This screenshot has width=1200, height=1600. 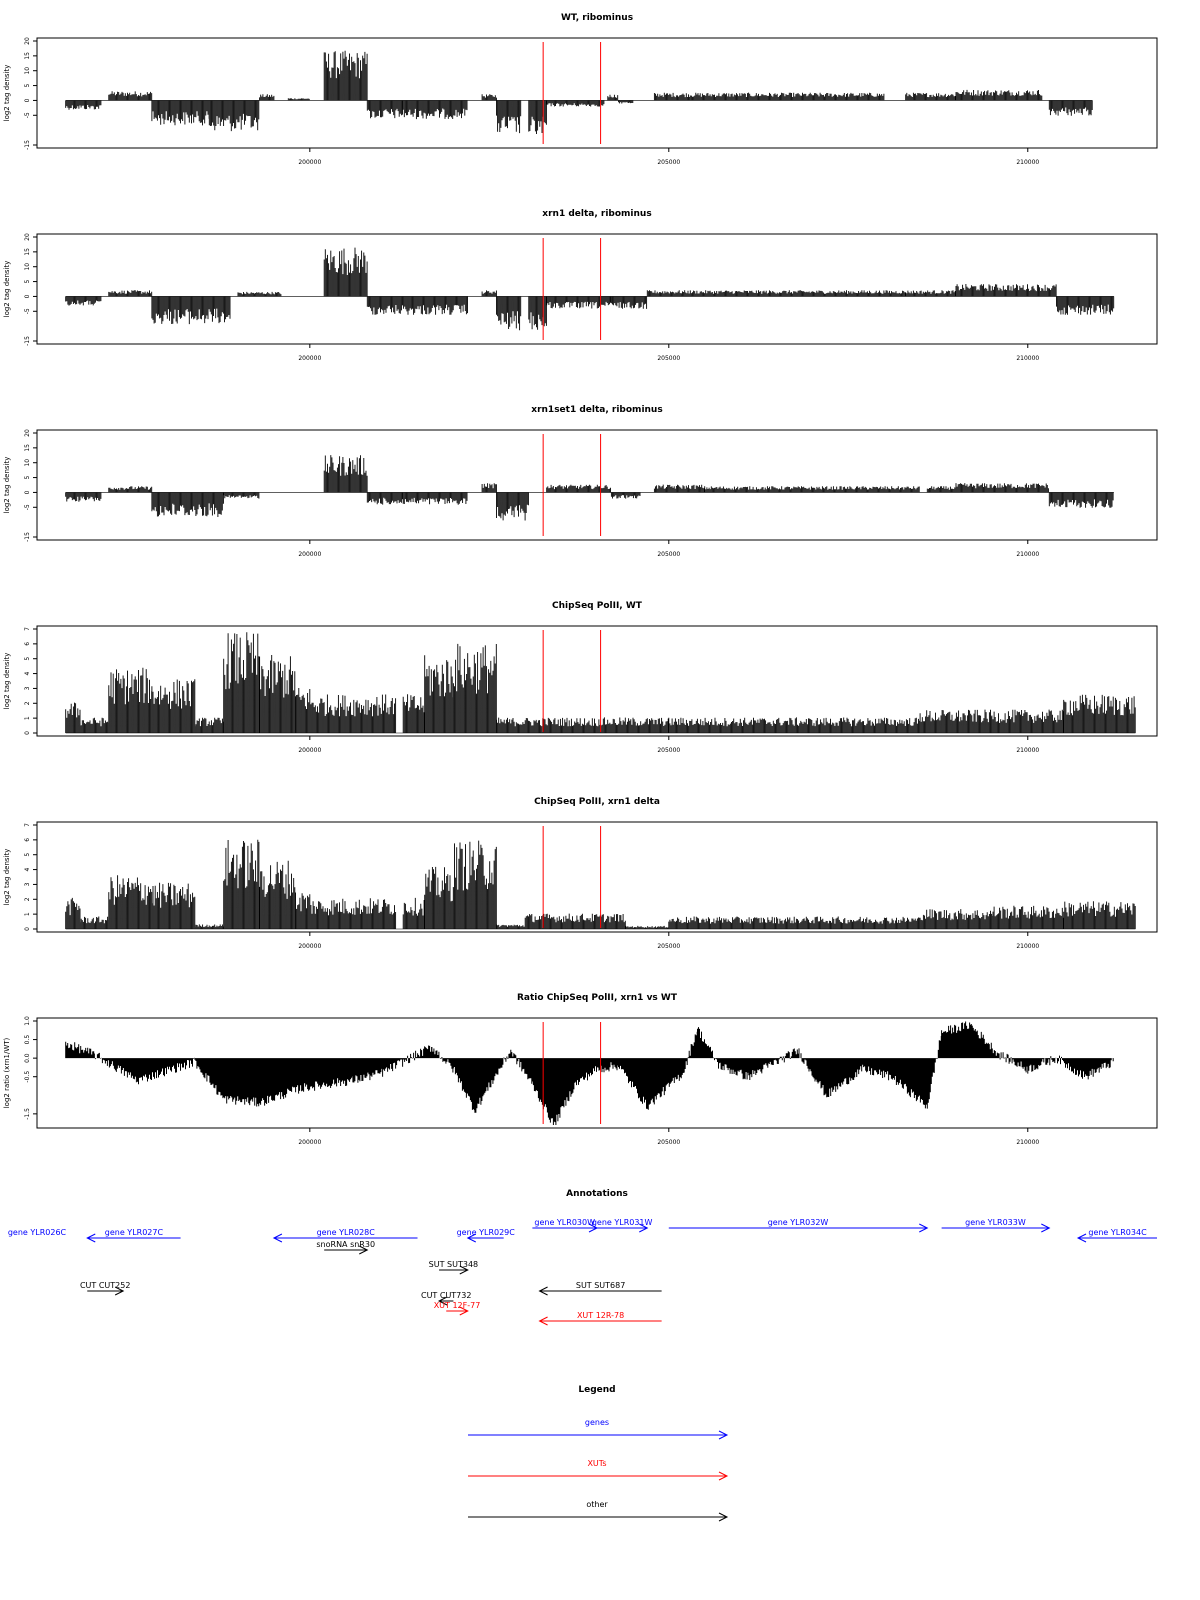 What do you see at coordinates (27, 1058) in the screenshot?
I see `y-tick-label: 0.0` at bounding box center [27, 1058].